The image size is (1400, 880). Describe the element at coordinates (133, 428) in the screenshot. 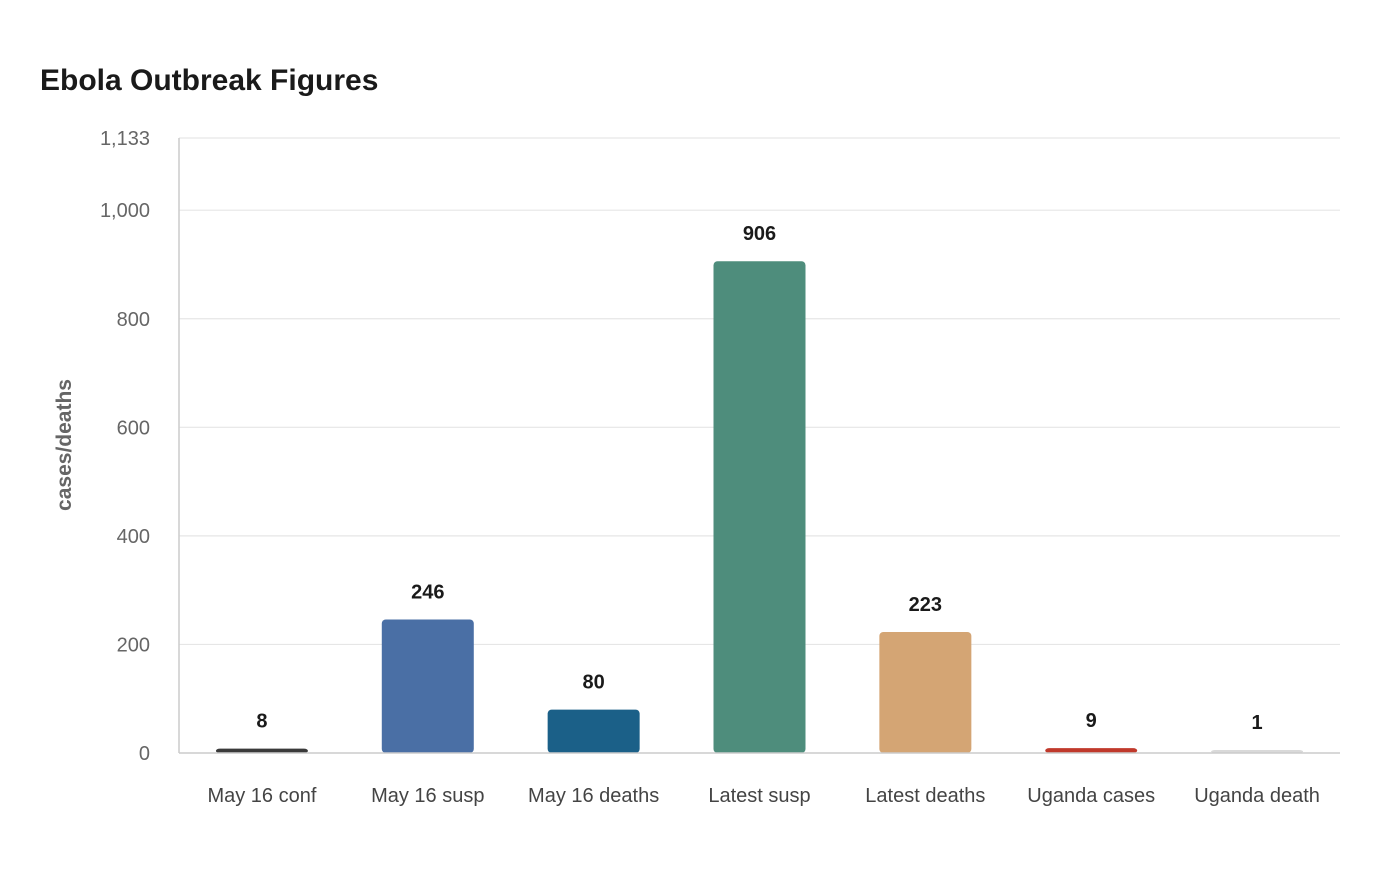

I see `y-tick-label: 600` at that location.